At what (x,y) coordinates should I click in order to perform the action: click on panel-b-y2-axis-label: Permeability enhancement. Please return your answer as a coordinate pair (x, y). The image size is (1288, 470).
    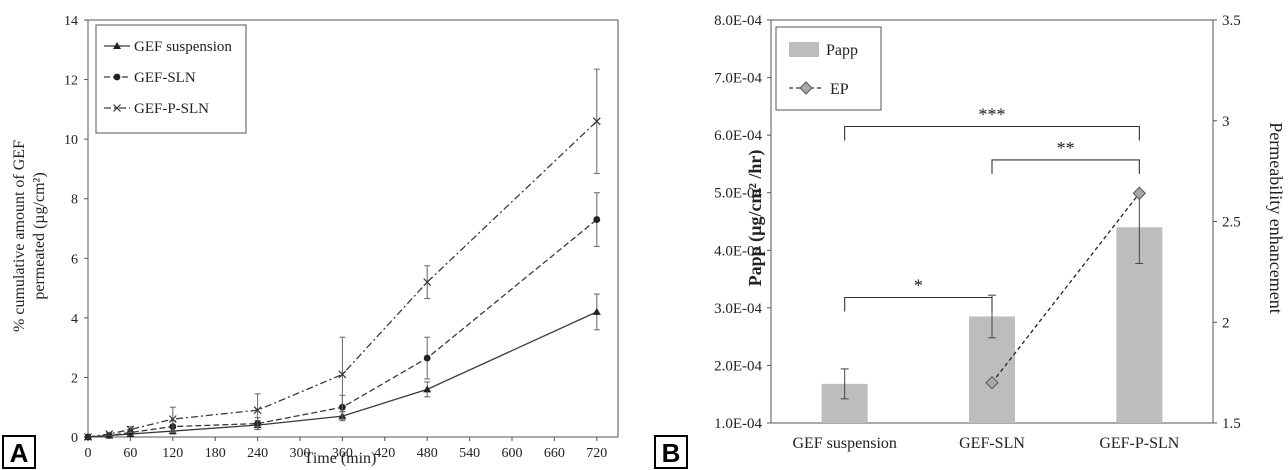
    Looking at the image, I should click on (1276, 217).